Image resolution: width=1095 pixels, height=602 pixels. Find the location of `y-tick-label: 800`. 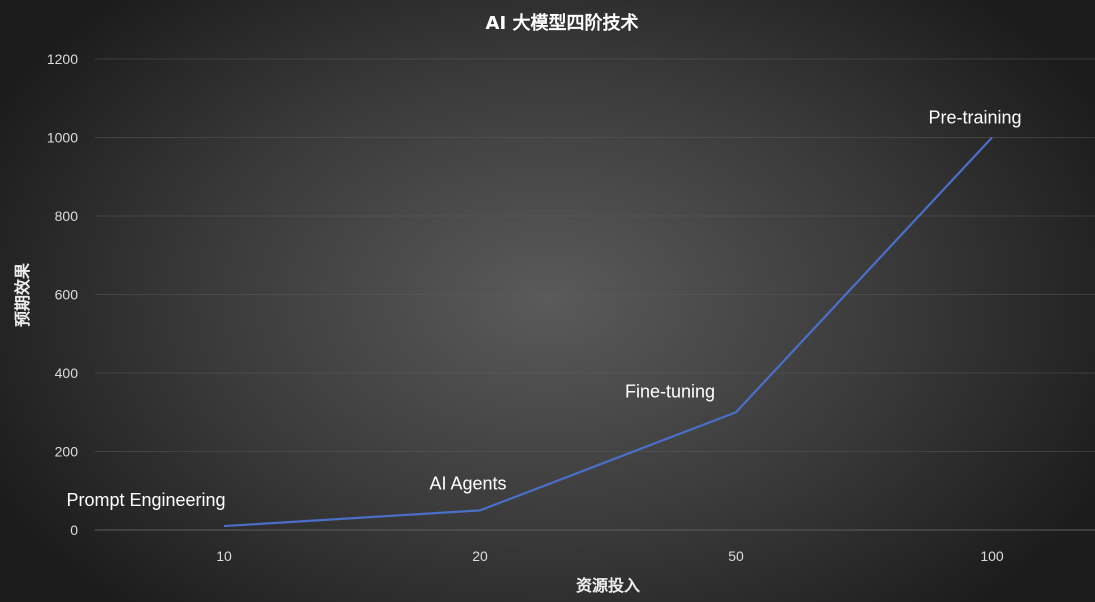

y-tick-label: 800 is located at coordinates (67, 216).